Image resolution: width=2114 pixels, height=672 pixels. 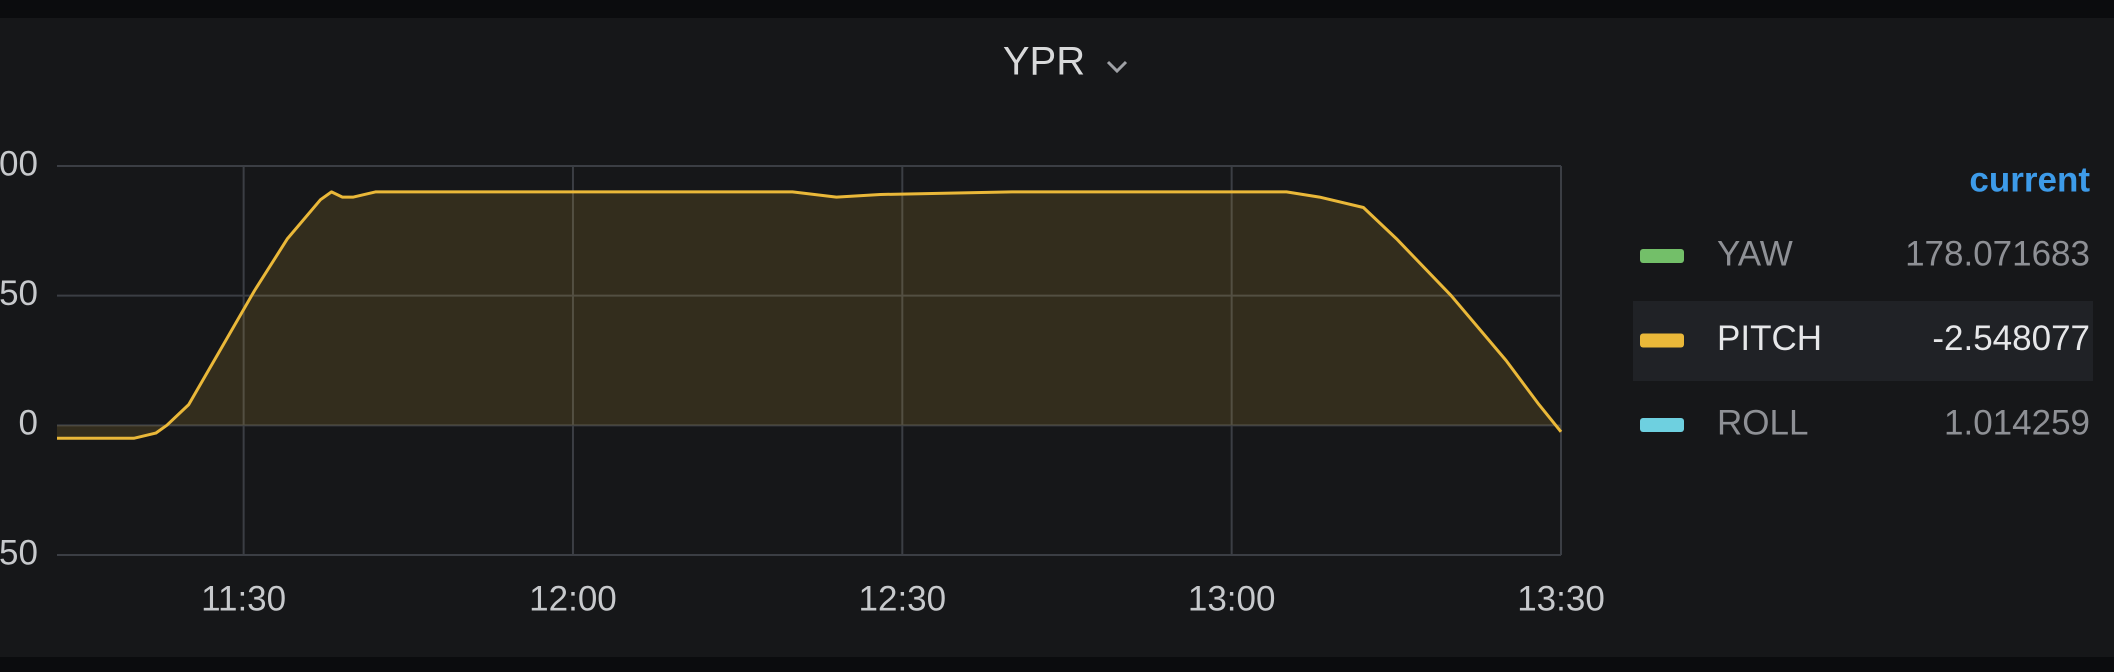 What do you see at coordinates (573, 598) in the screenshot?
I see `x-tick-label: 12:00` at bounding box center [573, 598].